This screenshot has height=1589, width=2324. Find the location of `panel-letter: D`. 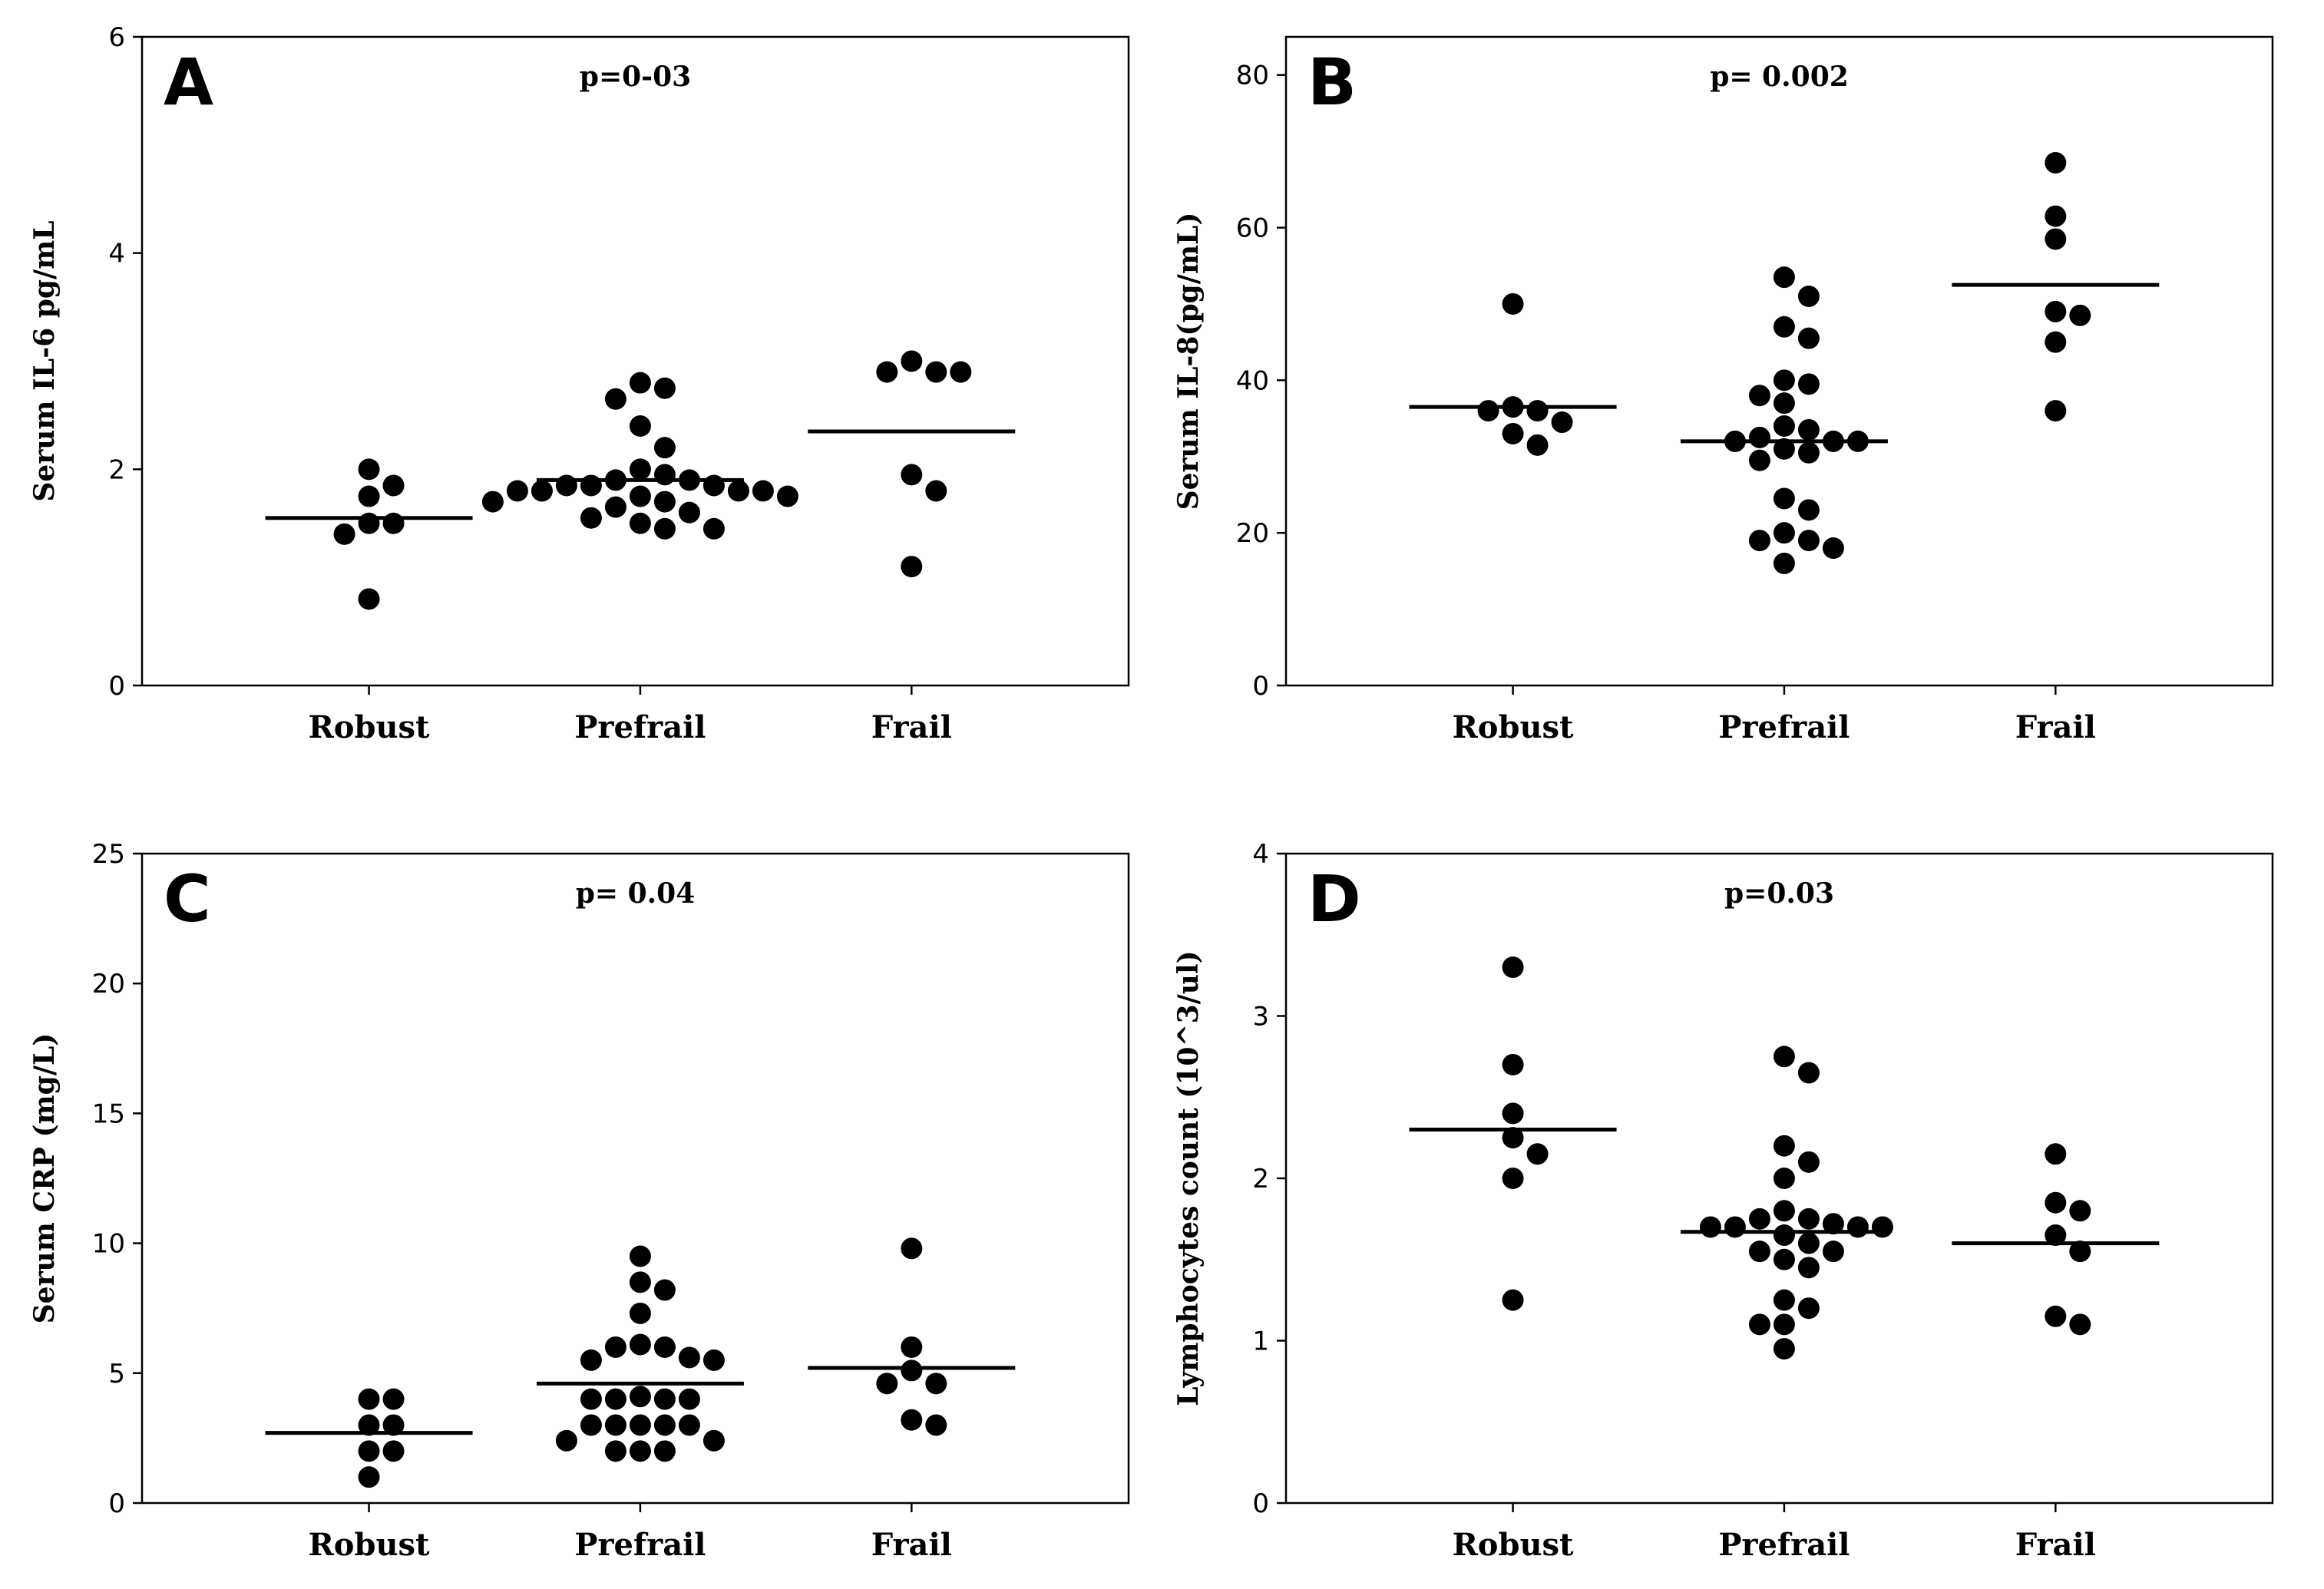

panel-letter: D is located at coordinates (1334, 899).